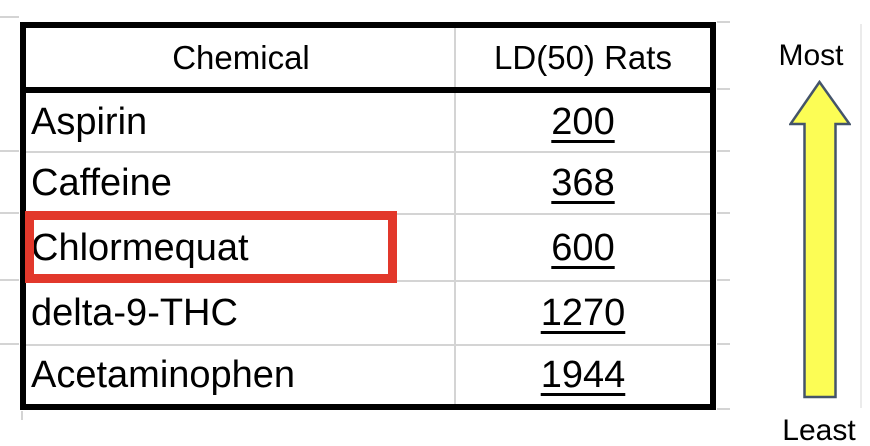 The width and height of the screenshot is (870, 446). Describe the element at coordinates (368, 122) in the screenshot. I see `table-row: Aspirin 200` at that location.